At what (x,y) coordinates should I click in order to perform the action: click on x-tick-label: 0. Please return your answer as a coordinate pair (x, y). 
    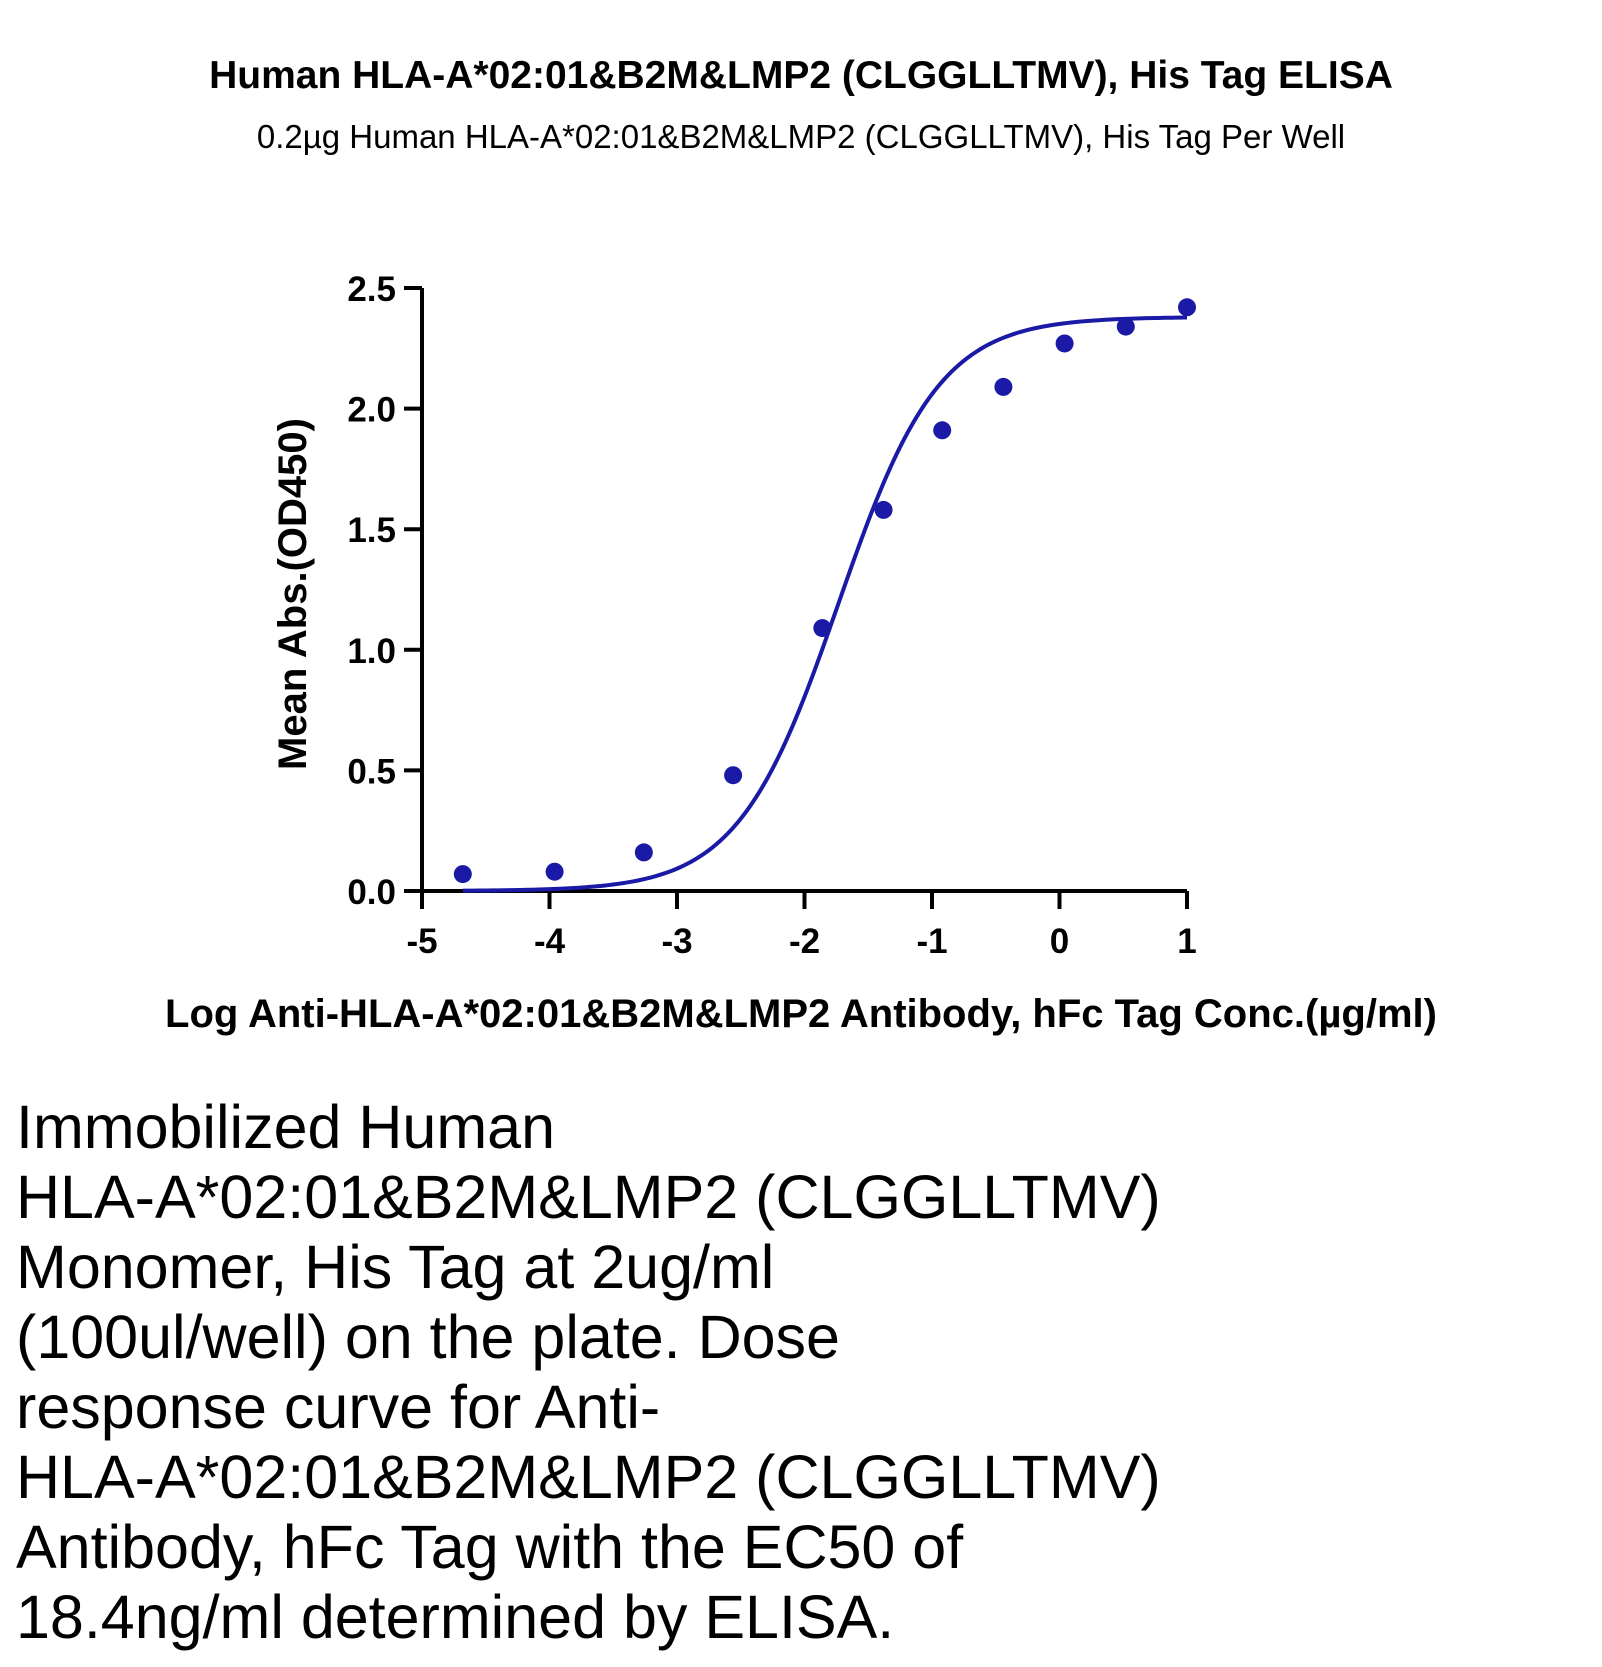
    Looking at the image, I should click on (1059, 941).